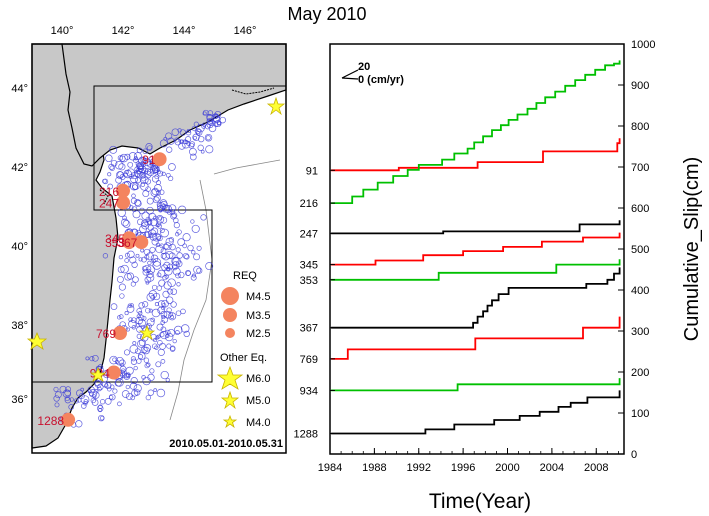  Describe the element at coordinates (230, 296) in the screenshot. I see `legend-req-marker` at that location.